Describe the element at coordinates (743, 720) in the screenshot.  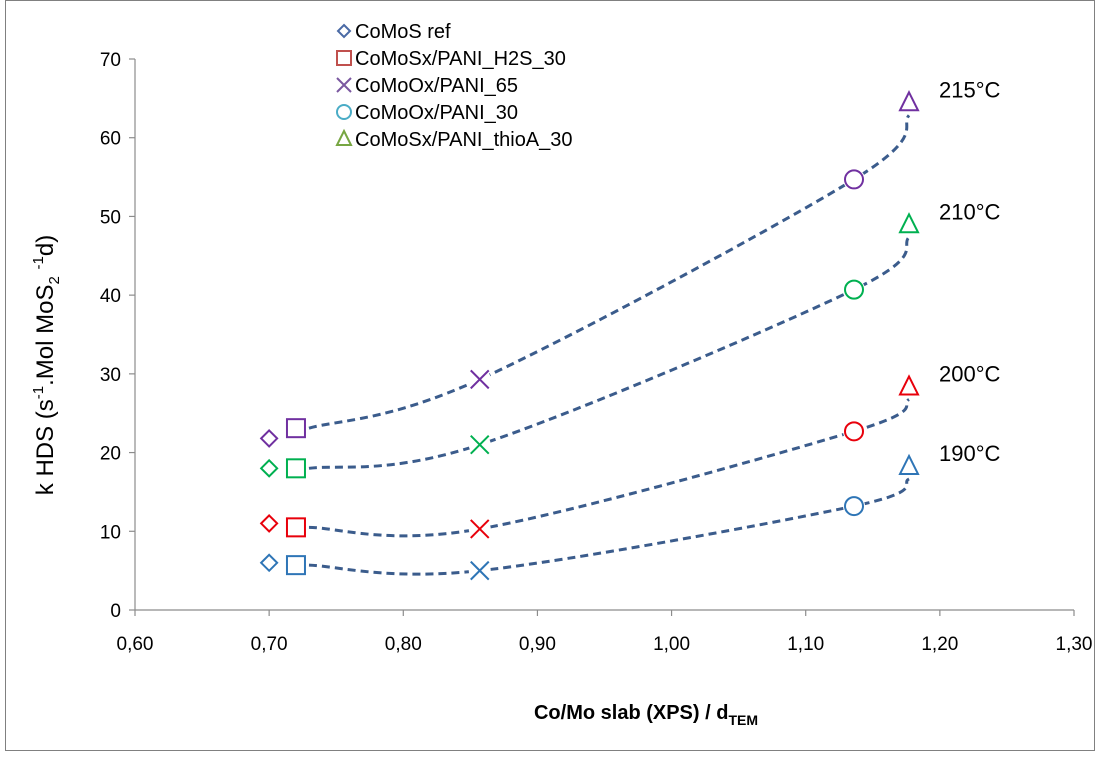
I see `x-axis-title-sub: TEM` at that location.